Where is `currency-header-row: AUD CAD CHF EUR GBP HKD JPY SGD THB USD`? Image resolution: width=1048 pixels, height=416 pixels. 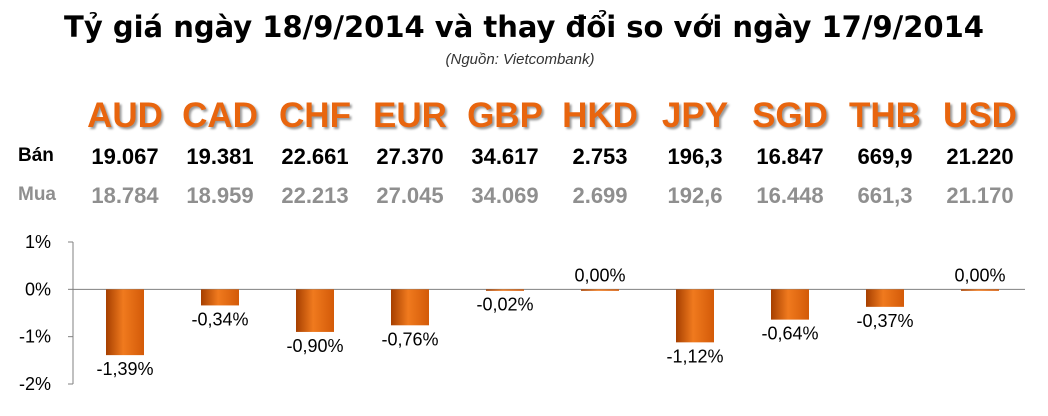 currency-header-row: AUD CAD CHF EUR GBP HKD JPY SGD THB USD is located at coordinates (524, 118).